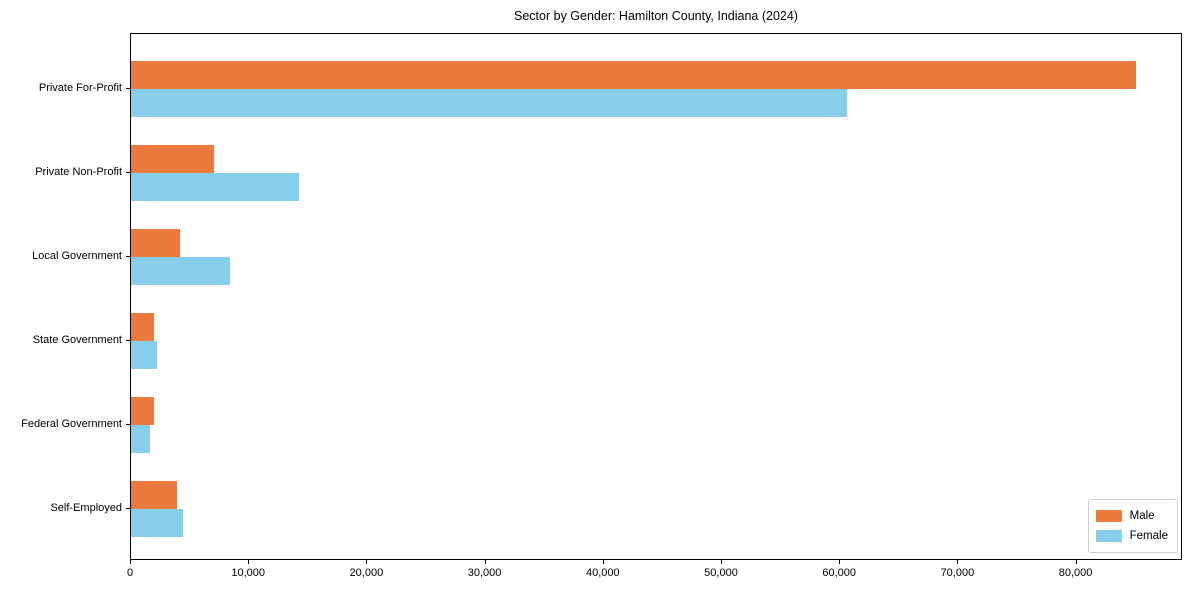 The width and height of the screenshot is (1200, 600). What do you see at coordinates (71, 424) in the screenshot?
I see `y-tick-label-federal-government: Federal Government` at bounding box center [71, 424].